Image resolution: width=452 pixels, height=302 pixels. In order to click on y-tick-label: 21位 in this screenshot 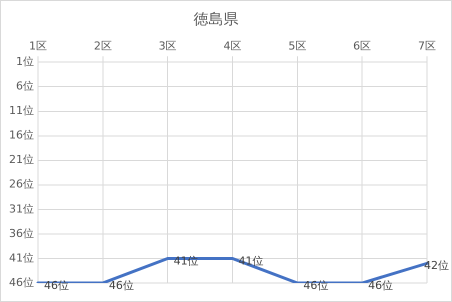, I will do `click(21, 159)`.